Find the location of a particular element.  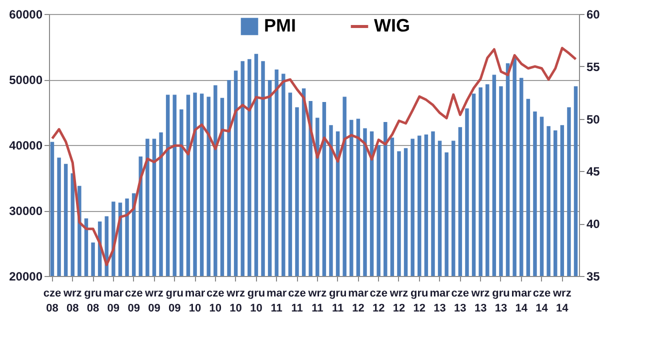

x-tick-label: mar 10 is located at coordinates (195, 301).